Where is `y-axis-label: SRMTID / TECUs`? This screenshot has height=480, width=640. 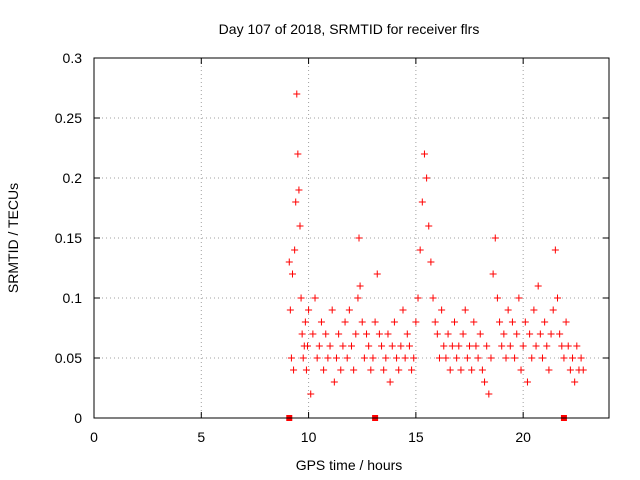 y-axis-label: SRMTID / TECUs is located at coordinates (13, 238).